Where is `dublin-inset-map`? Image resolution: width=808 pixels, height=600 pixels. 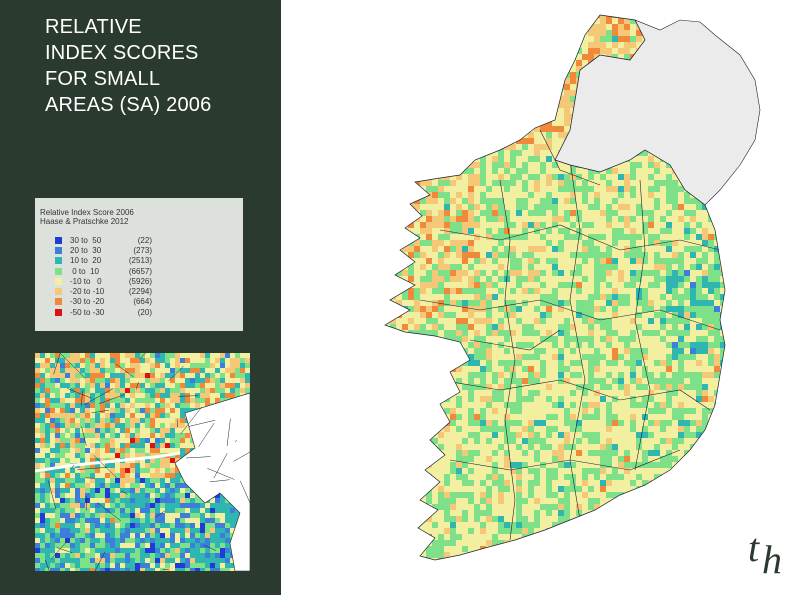 dublin-inset-map is located at coordinates (142, 462).